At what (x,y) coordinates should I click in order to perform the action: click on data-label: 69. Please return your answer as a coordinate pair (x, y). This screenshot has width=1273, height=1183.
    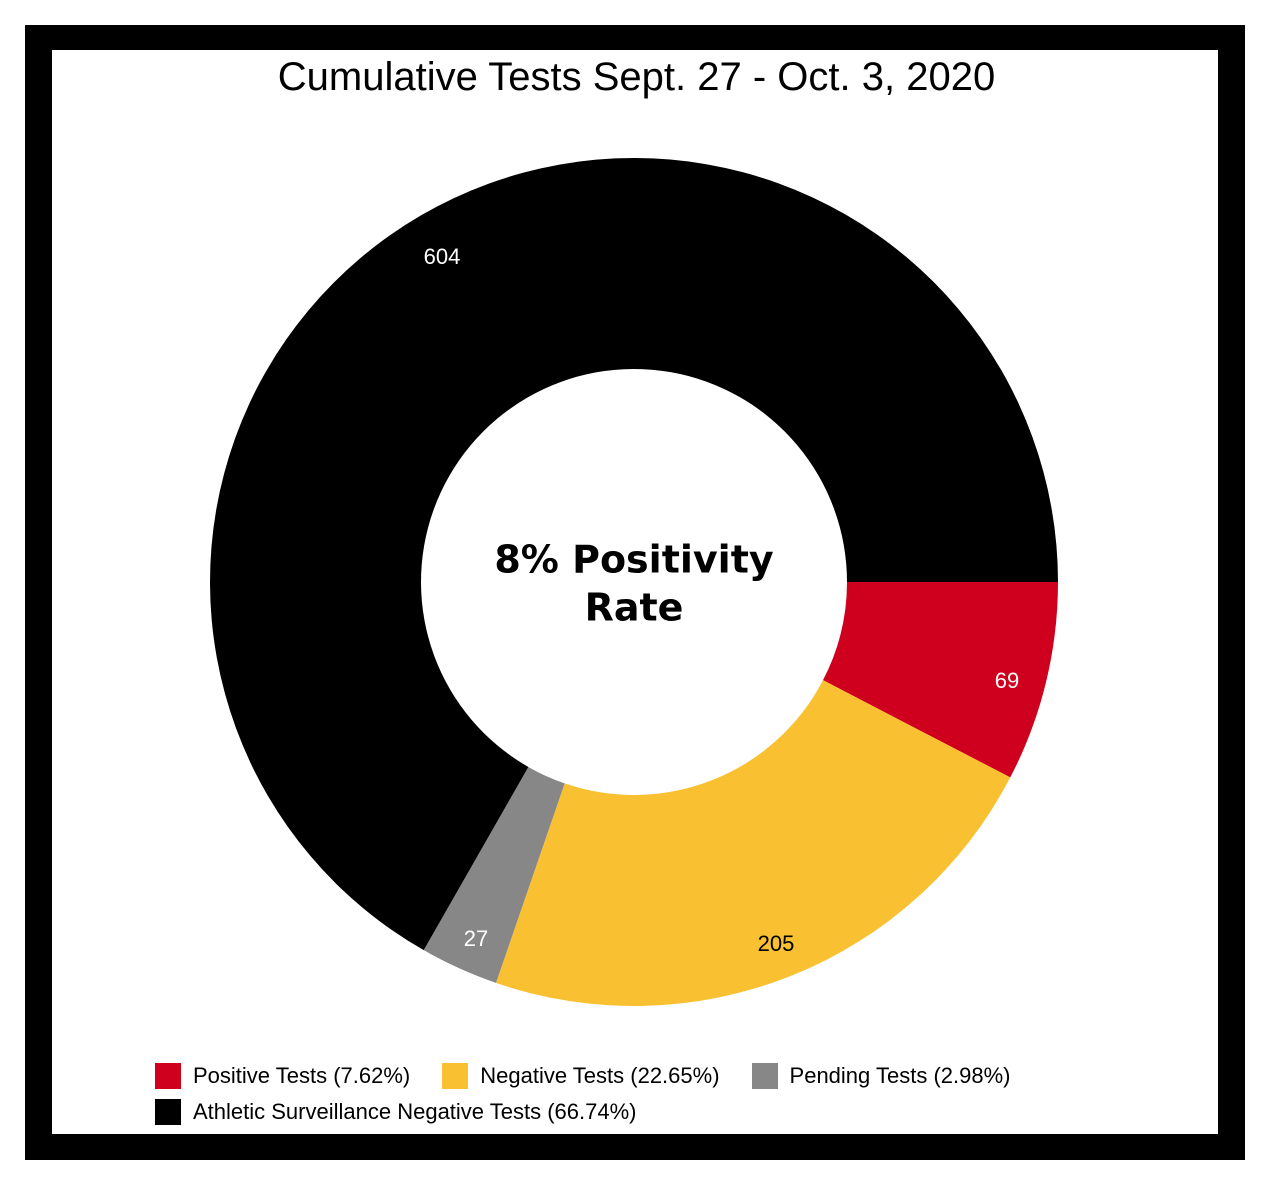
    Looking at the image, I should click on (1007, 680).